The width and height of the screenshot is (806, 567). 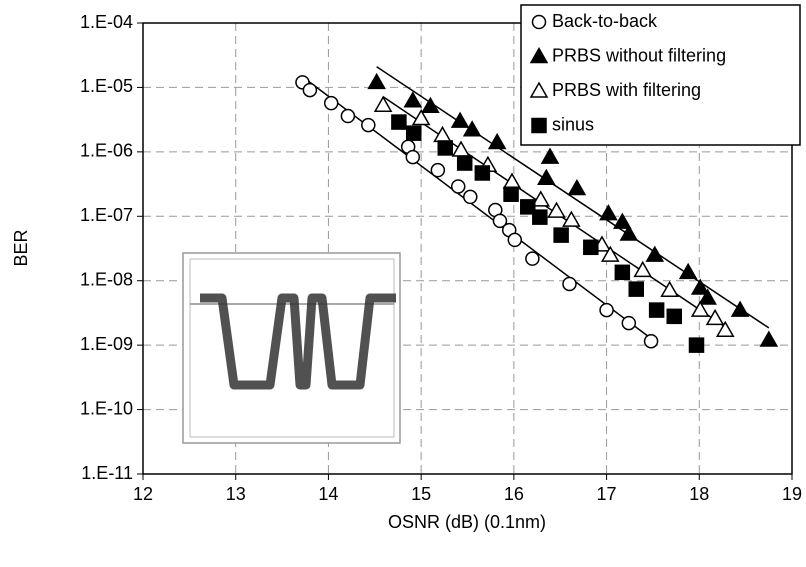 I want to click on legend-label: PRBS without filtering, so click(x=639, y=55).